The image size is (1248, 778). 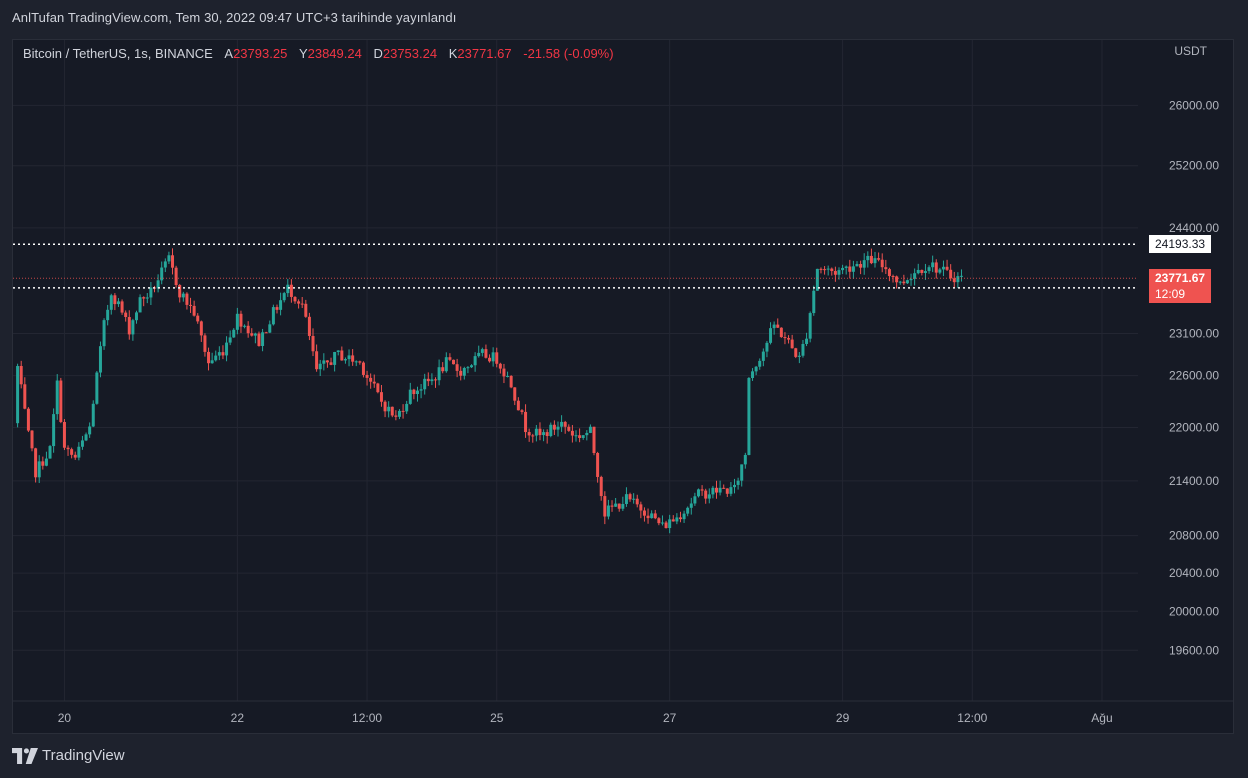 What do you see at coordinates (1194, 333) in the screenshot?
I see `y-tick-label: 23100.00` at bounding box center [1194, 333].